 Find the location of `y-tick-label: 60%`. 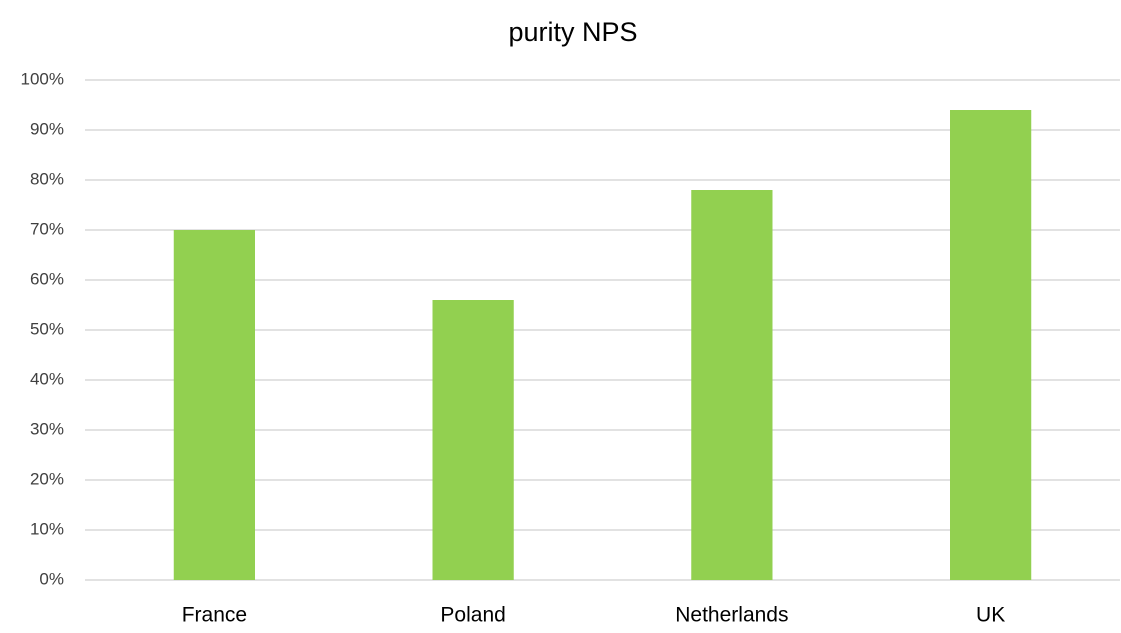

y-tick-label: 60% is located at coordinates (47, 278).